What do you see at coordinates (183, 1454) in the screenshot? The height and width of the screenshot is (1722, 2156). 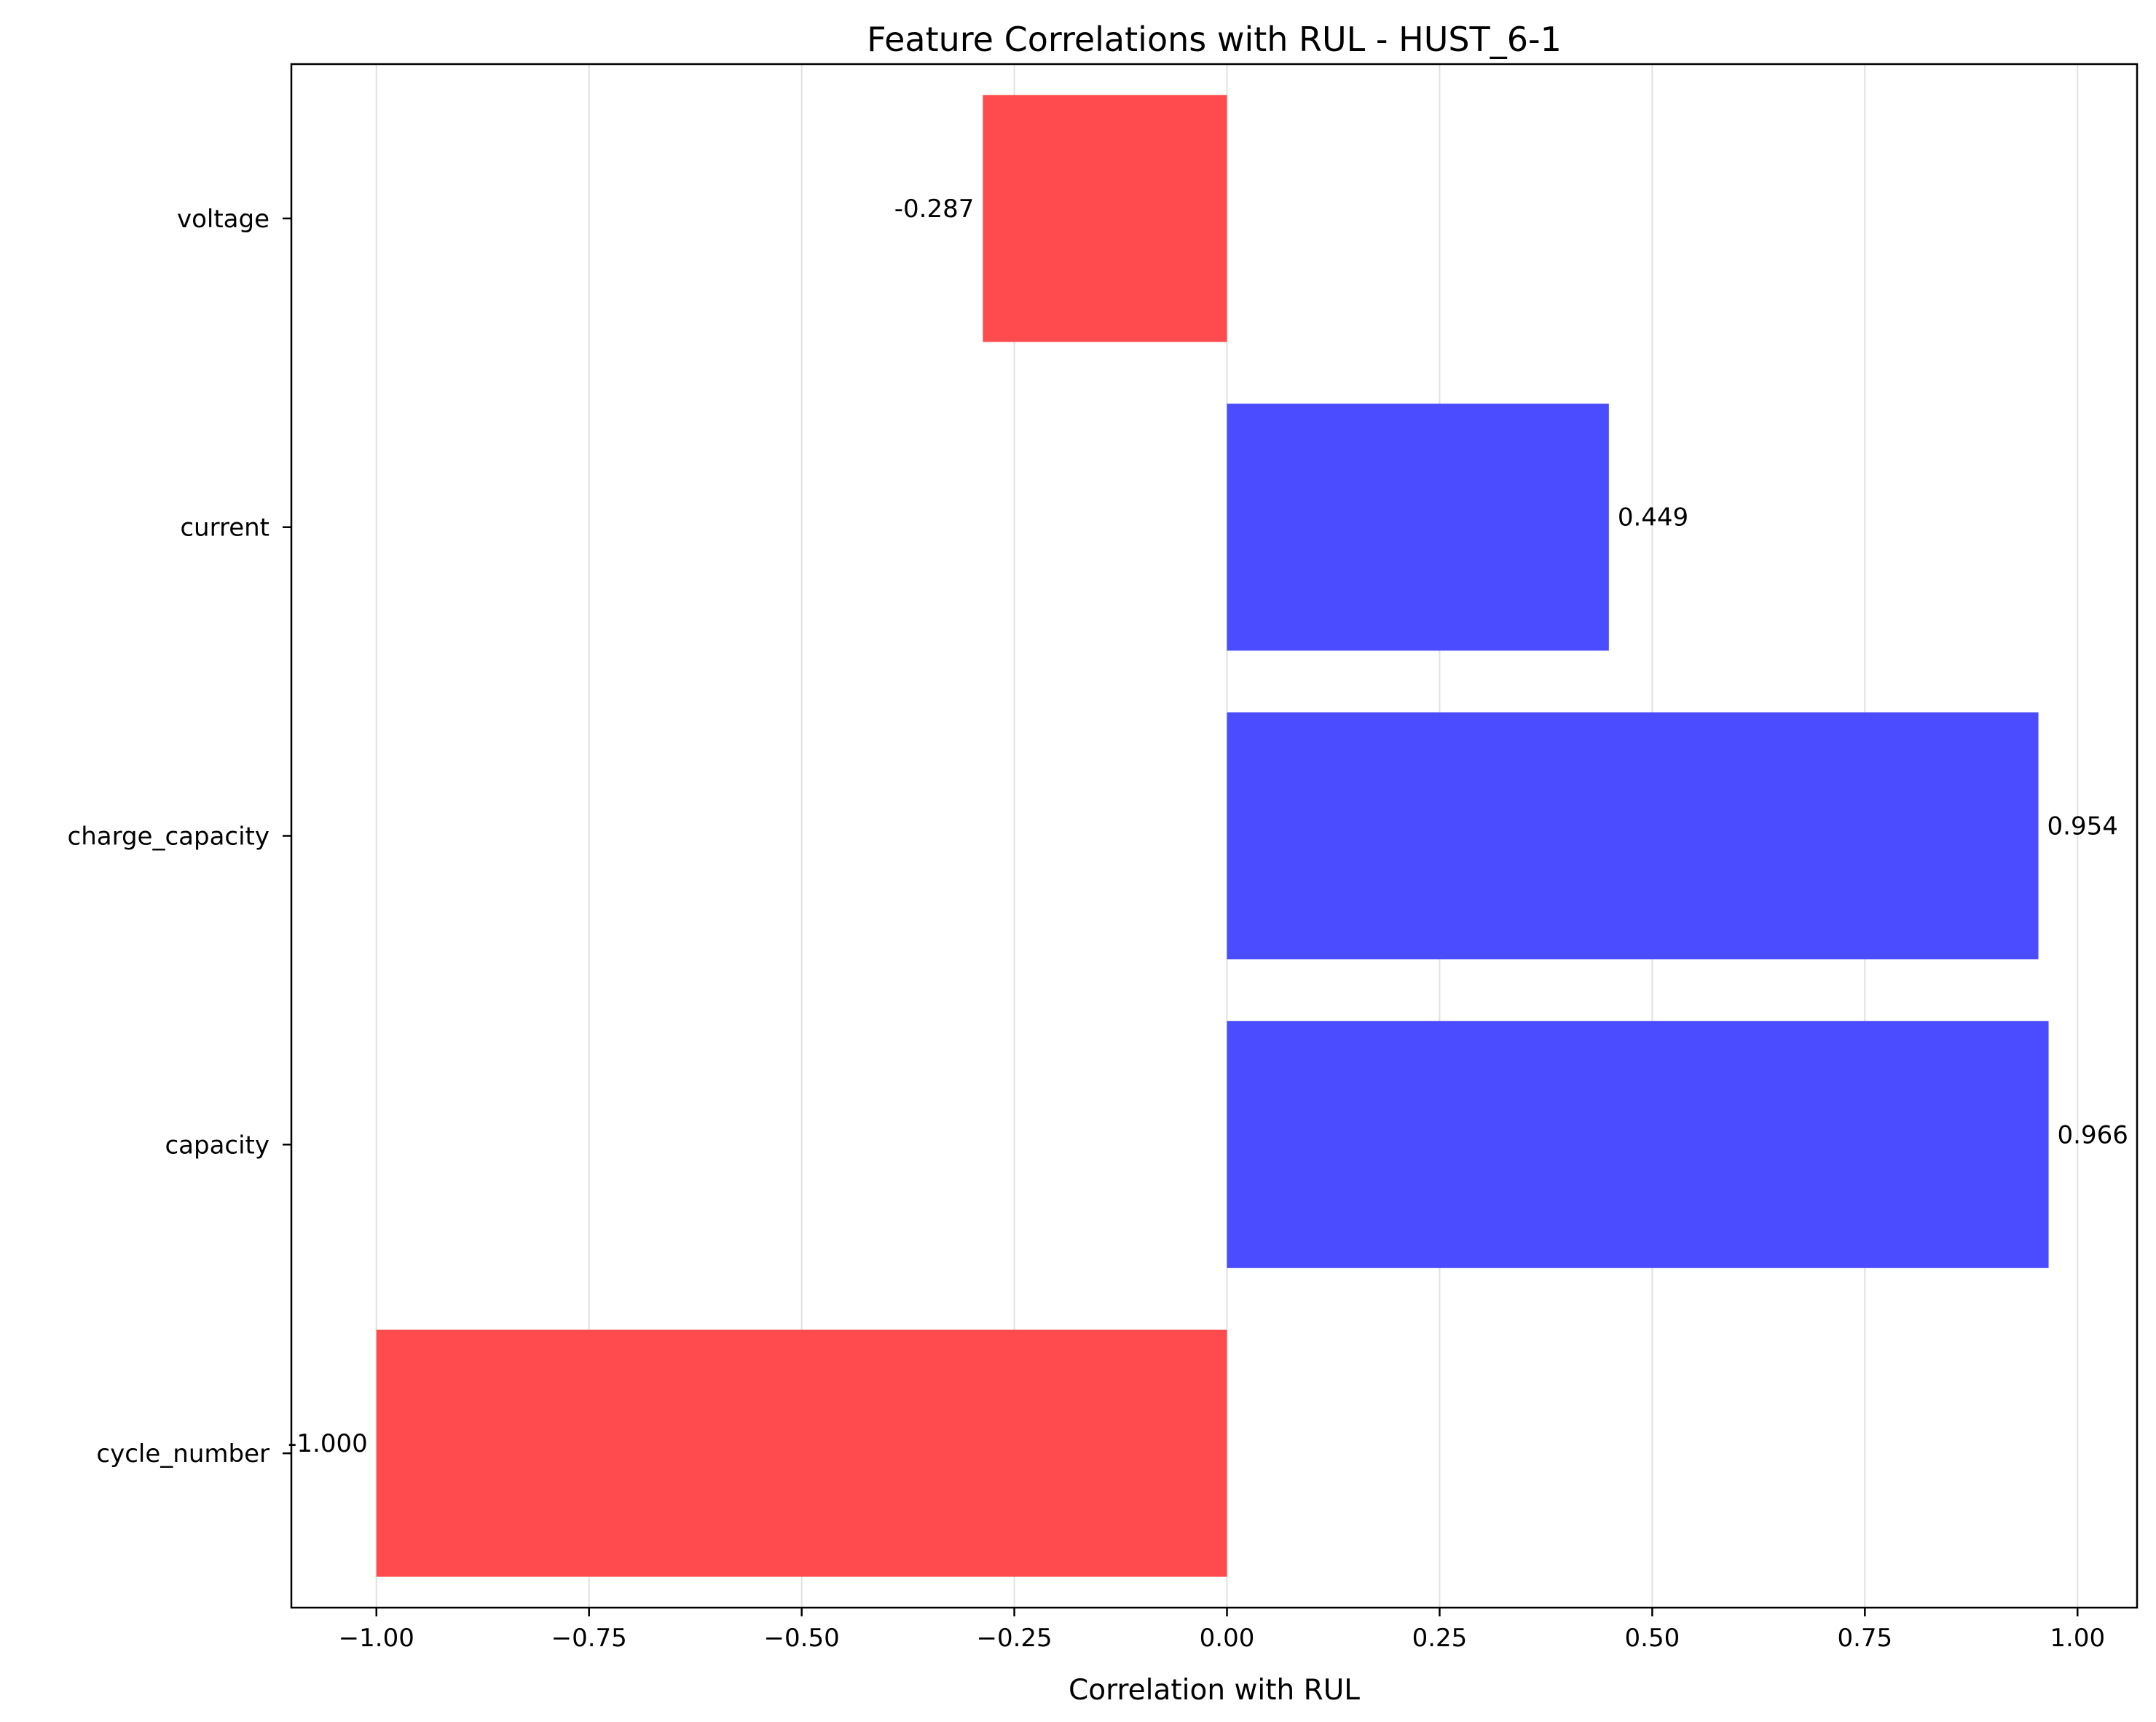 I see `y-tick-label: cycle_number` at bounding box center [183, 1454].